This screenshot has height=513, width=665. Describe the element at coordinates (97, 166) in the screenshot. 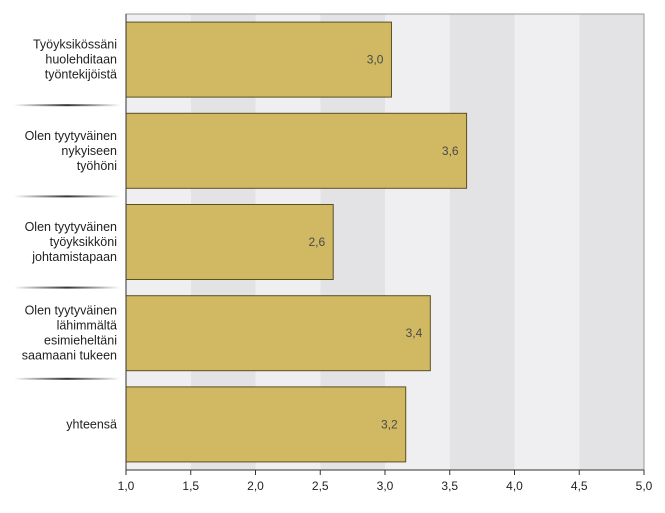

I see `category-label: työhöni` at that location.